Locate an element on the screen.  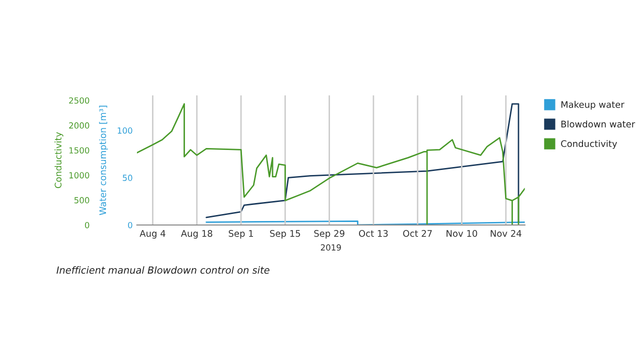
y2-axis-title: Water consumption [m³] is located at coordinates (103, 161).